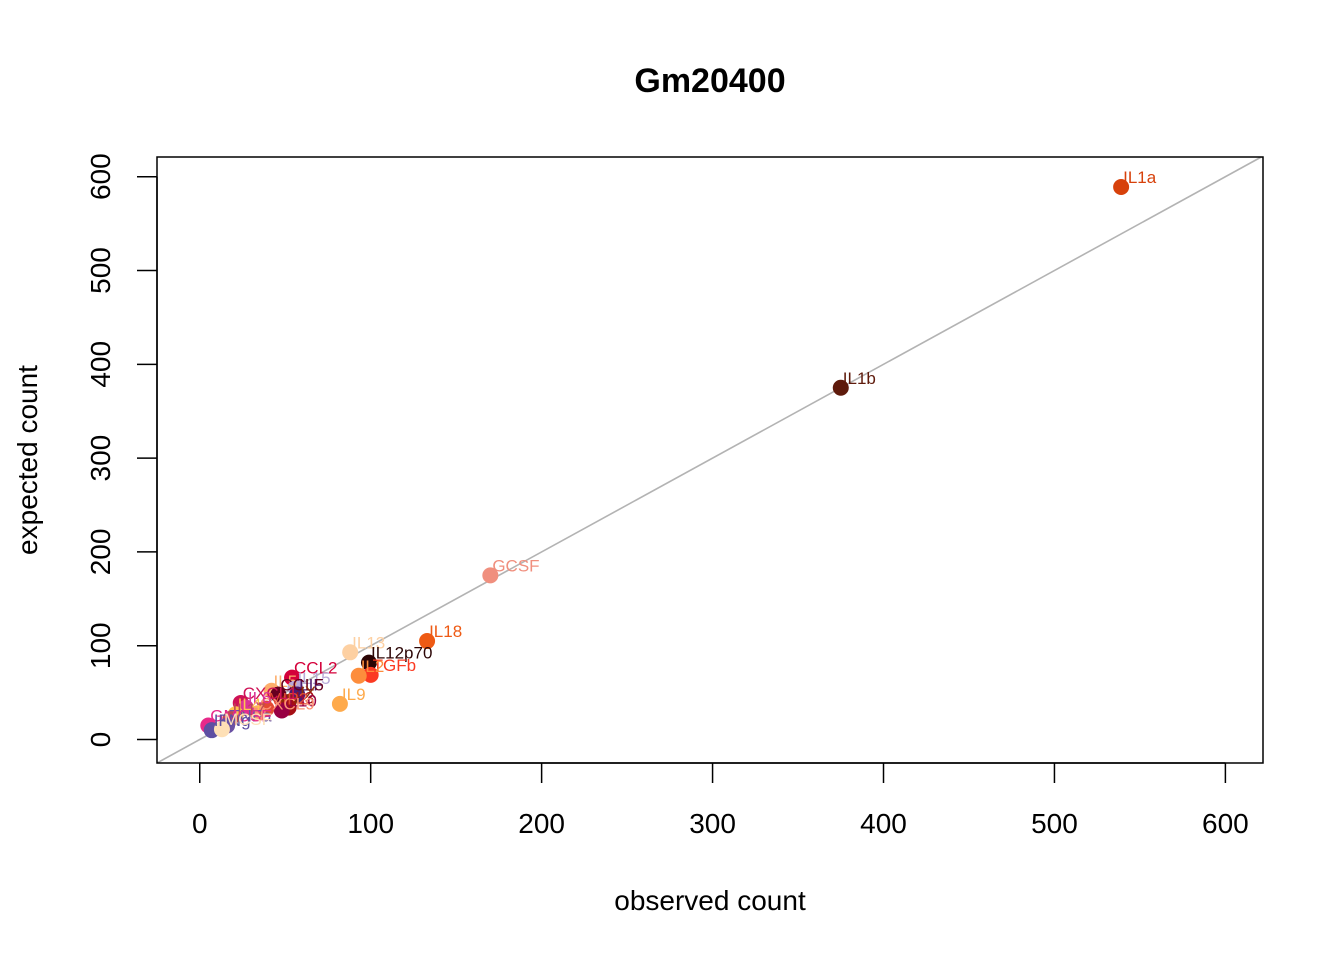 Image resolution: width=1344 pixels, height=960 pixels. What do you see at coordinates (260, 698) in the screenshot?
I see `point-label-il6: IL6` at bounding box center [260, 698].